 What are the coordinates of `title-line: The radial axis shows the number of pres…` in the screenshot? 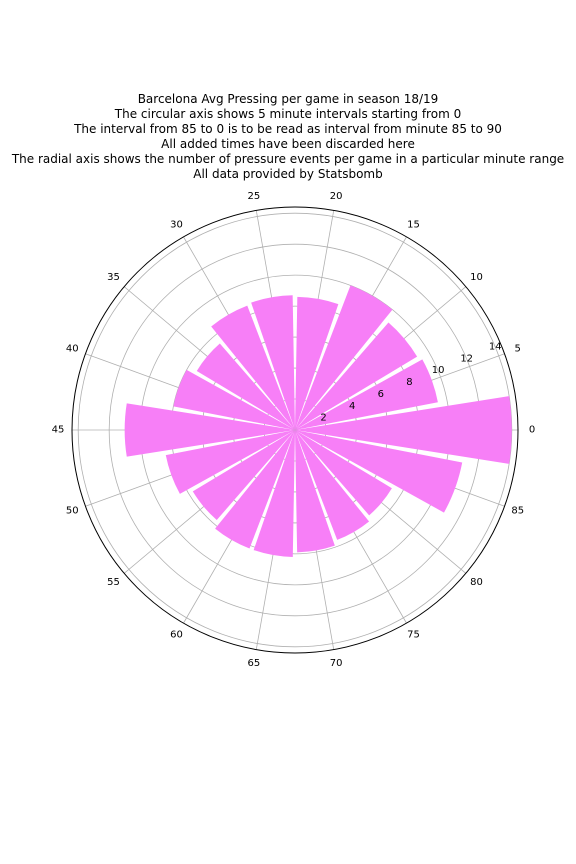 It's located at (288, 158).